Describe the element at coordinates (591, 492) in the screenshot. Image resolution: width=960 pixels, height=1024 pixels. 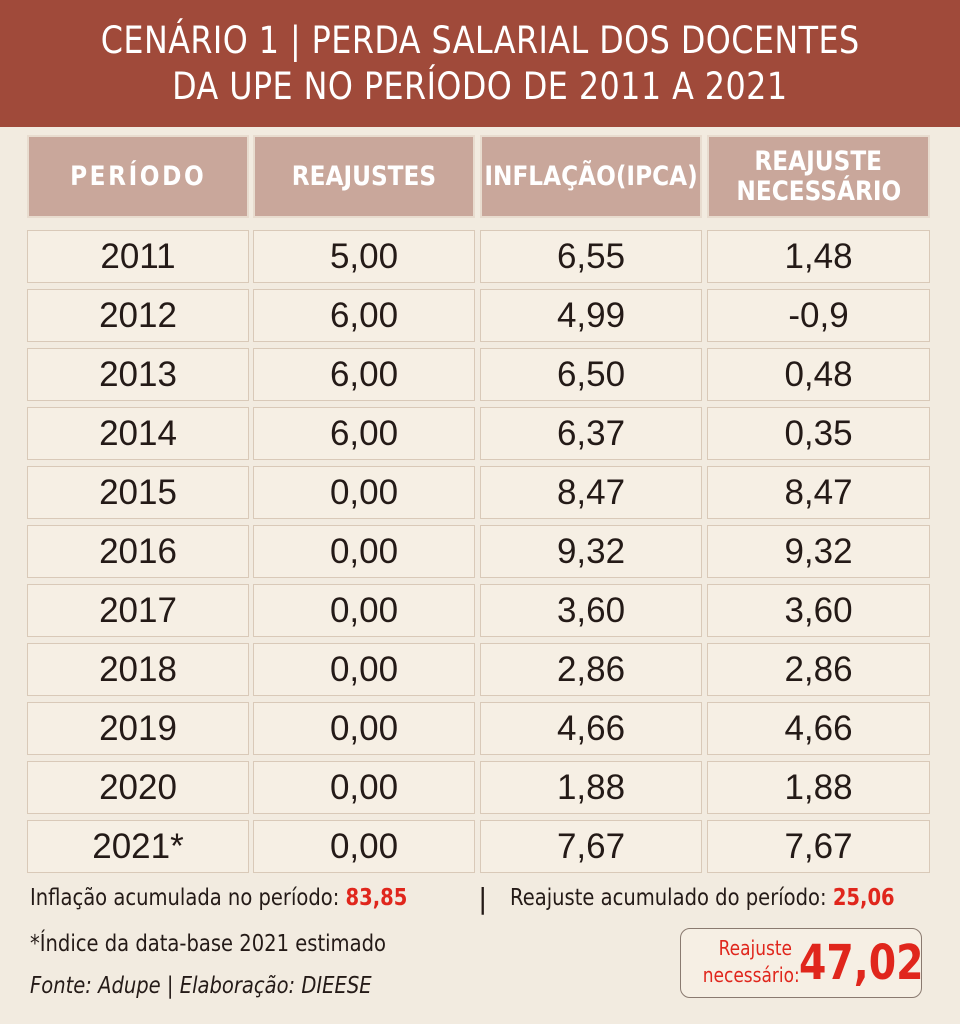
I see `cell-inflacao: 8,47` at that location.